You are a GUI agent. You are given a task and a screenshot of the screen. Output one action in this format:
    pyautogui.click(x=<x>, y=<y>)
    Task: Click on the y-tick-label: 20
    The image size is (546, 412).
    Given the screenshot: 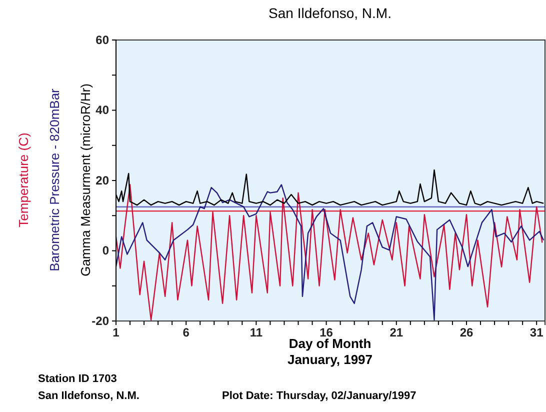 What is the action you would take?
    pyautogui.click(x=103, y=180)
    